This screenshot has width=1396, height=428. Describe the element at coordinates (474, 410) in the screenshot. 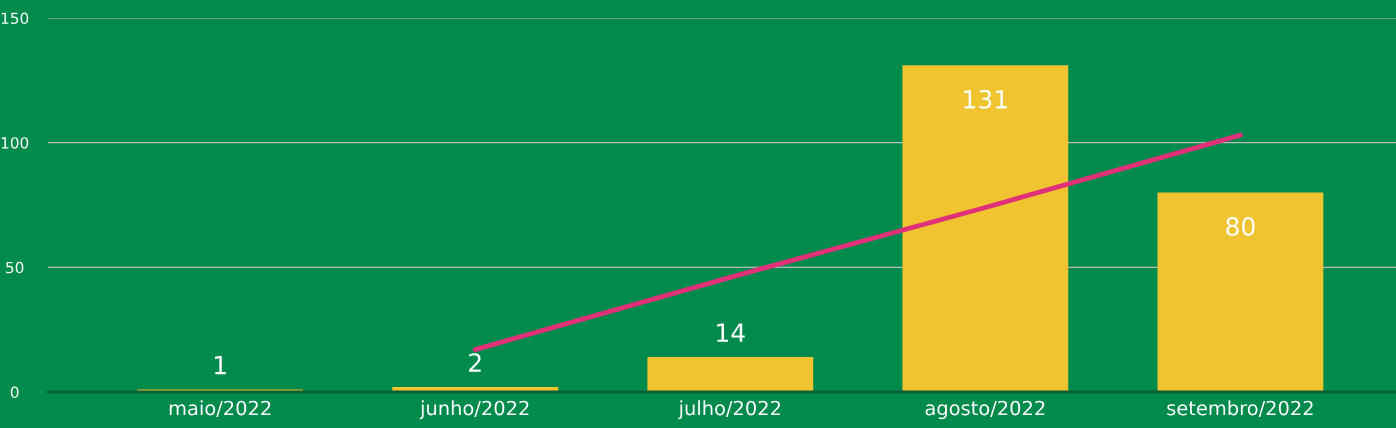

I see `x-tick-label: junho/2022` at that location.